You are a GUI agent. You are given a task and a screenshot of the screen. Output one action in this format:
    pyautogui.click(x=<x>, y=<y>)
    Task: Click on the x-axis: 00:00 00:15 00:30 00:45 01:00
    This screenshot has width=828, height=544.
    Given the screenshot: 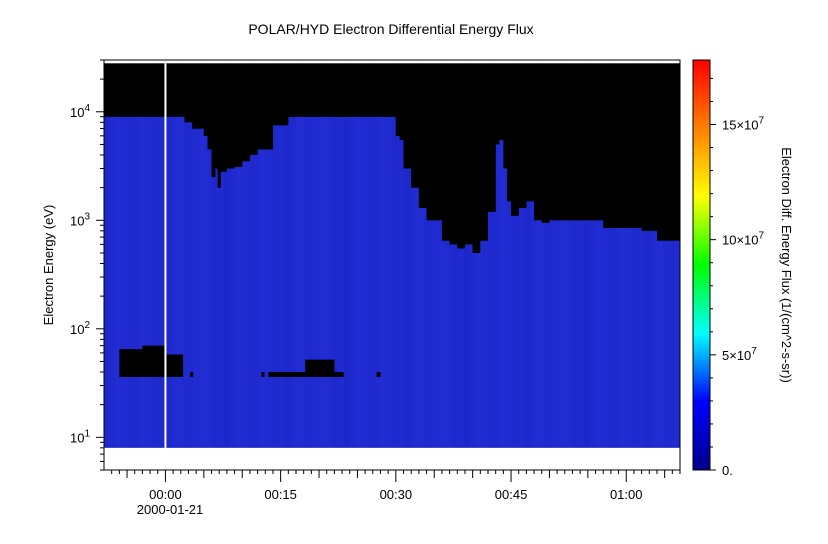 What is the action you would take?
    pyautogui.click(x=396, y=486)
    